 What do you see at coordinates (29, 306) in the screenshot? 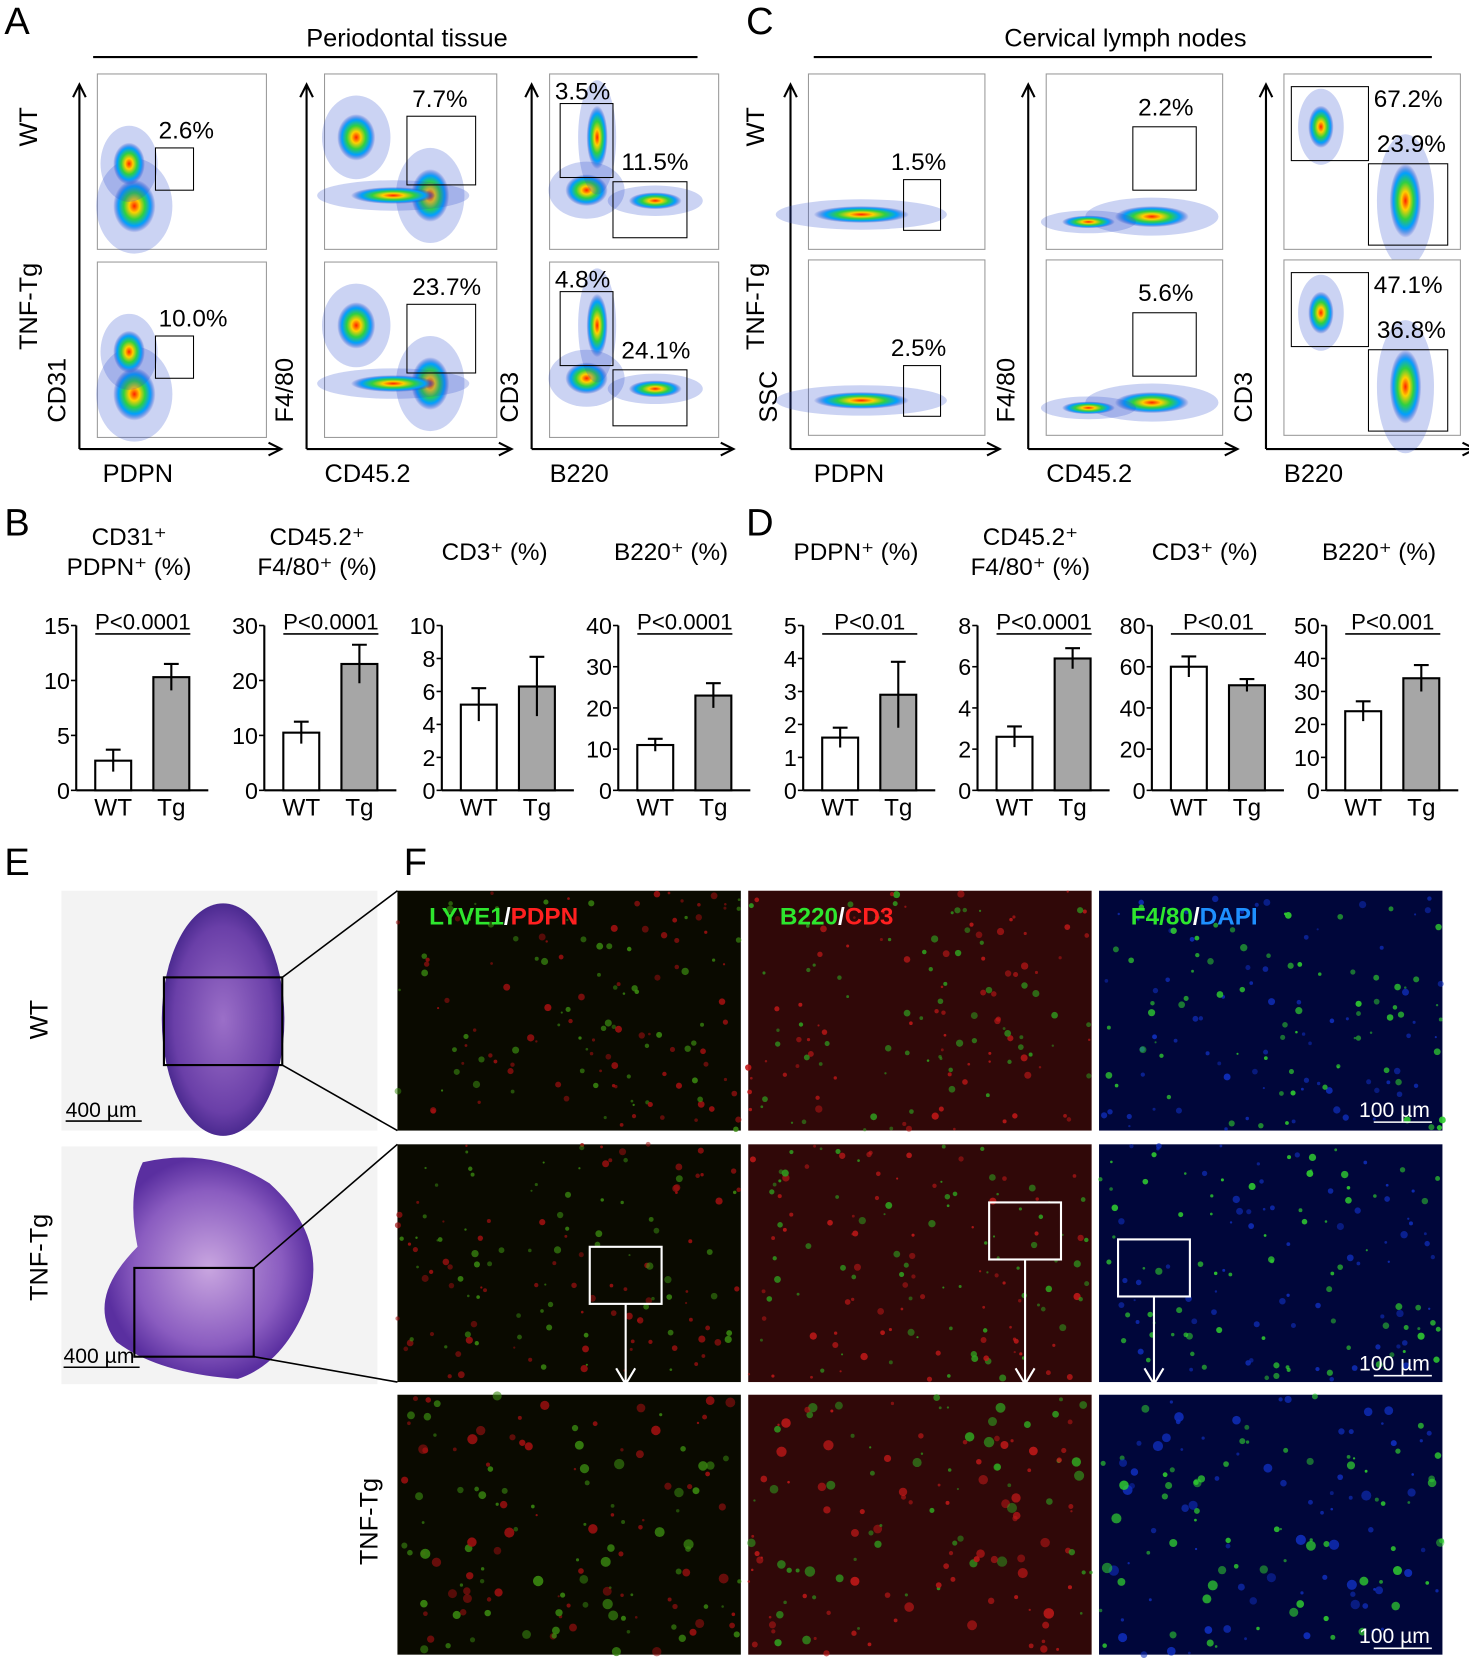
I see `row-label: TNF-Tg` at bounding box center [29, 306].